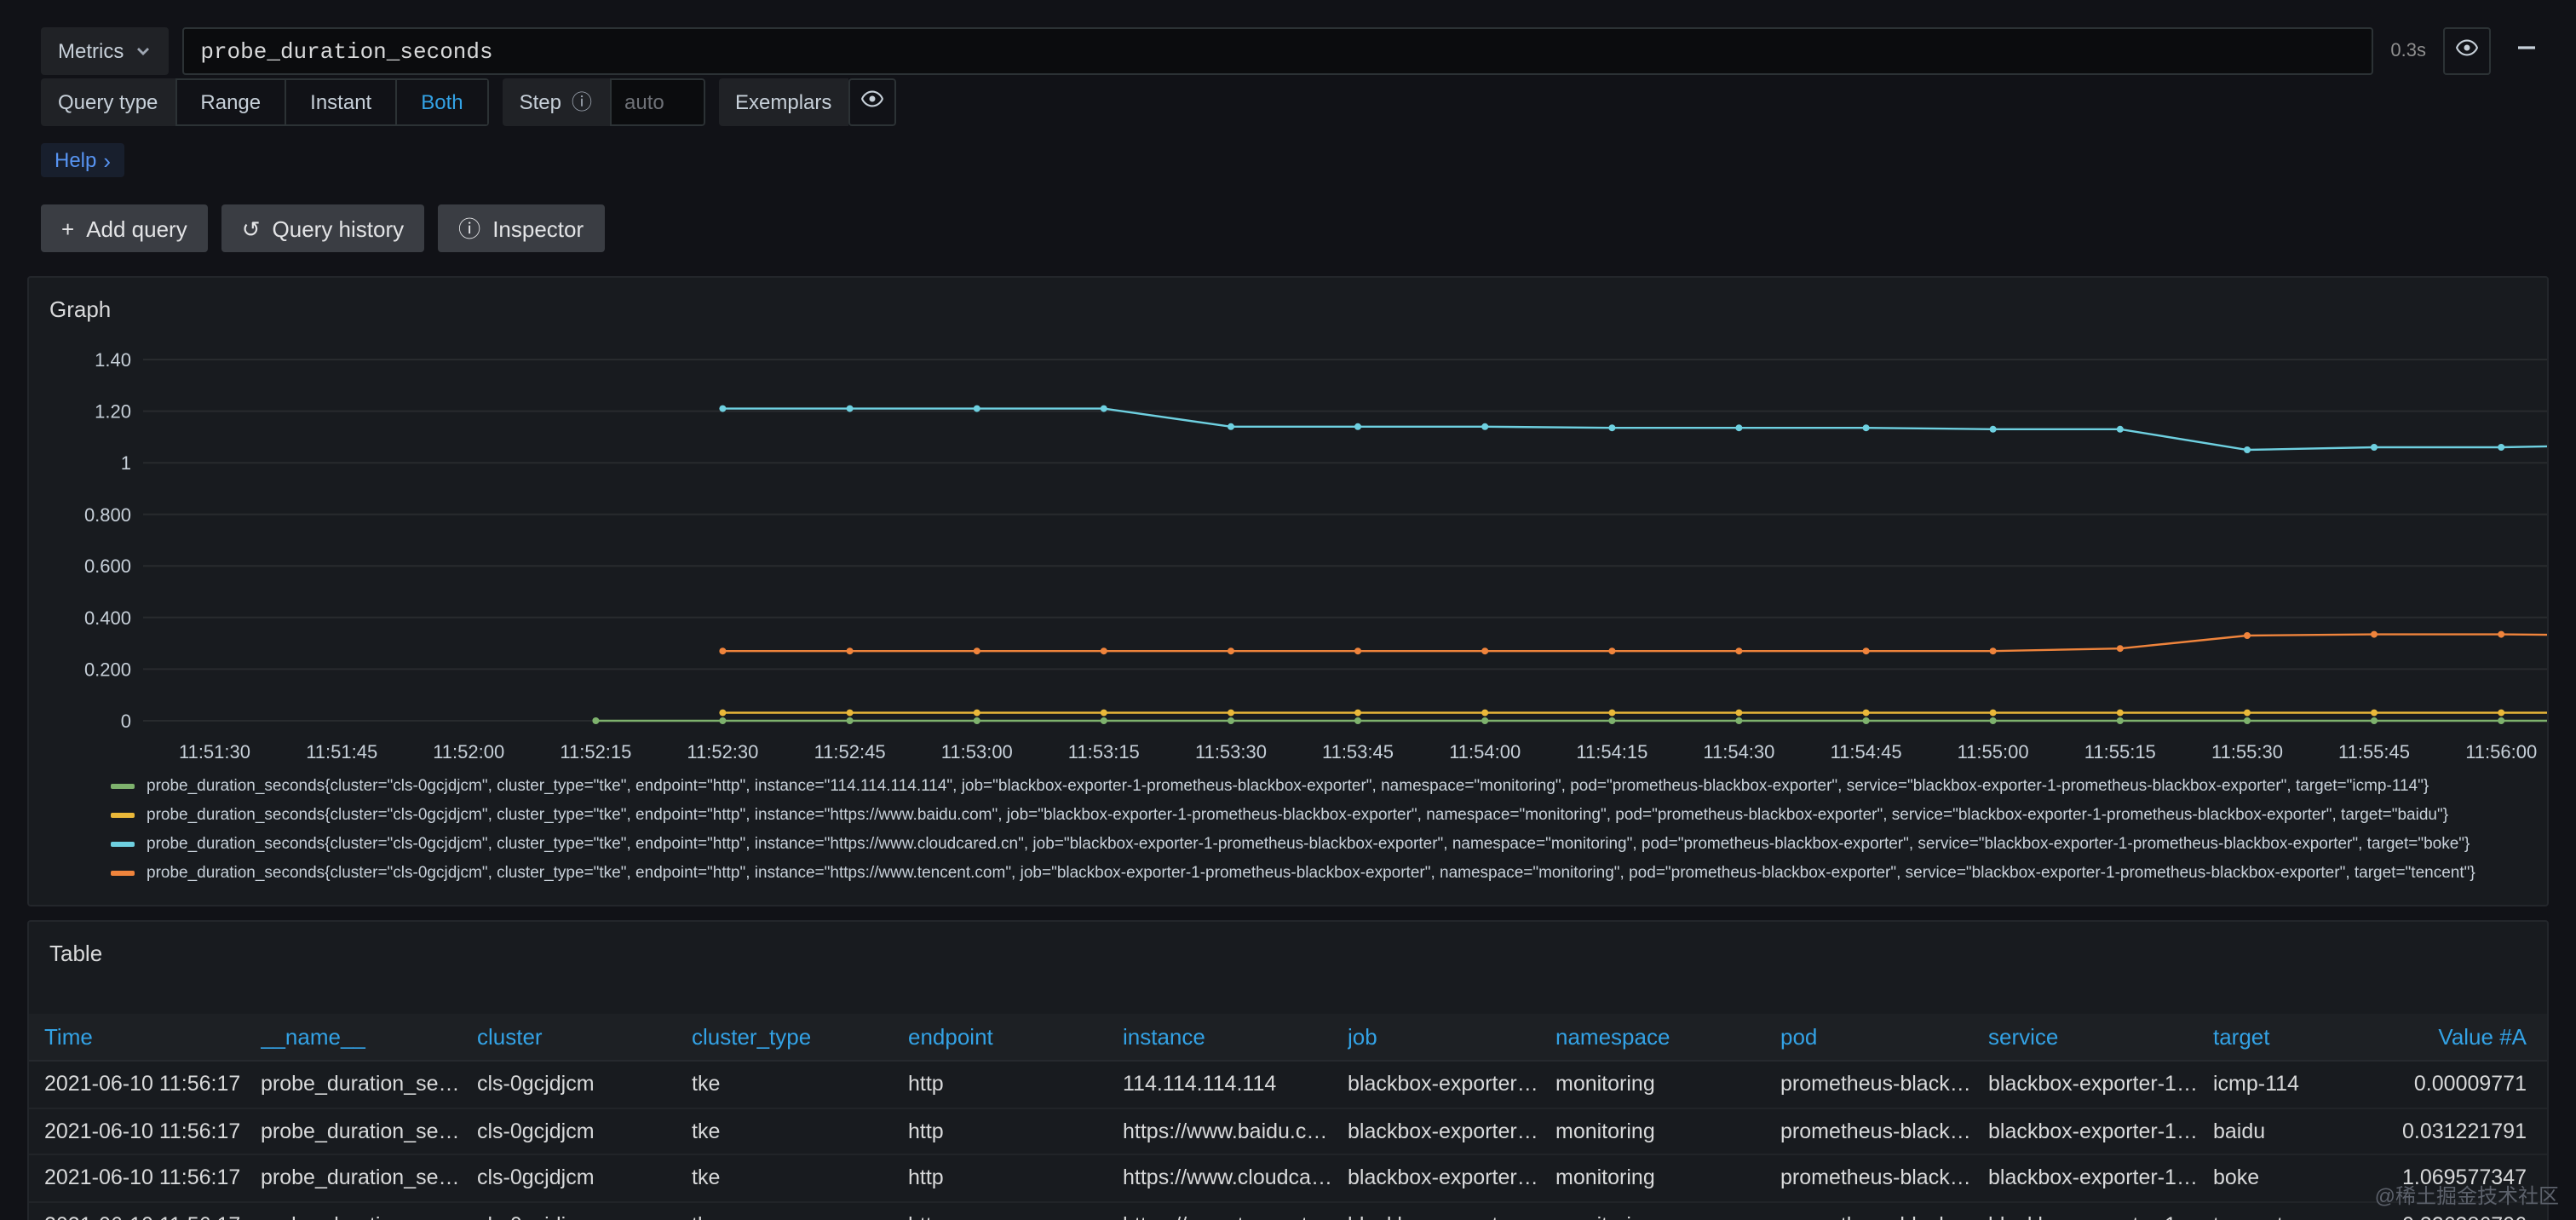  I want to click on graph-panel-title: Graph, so click(81, 309).